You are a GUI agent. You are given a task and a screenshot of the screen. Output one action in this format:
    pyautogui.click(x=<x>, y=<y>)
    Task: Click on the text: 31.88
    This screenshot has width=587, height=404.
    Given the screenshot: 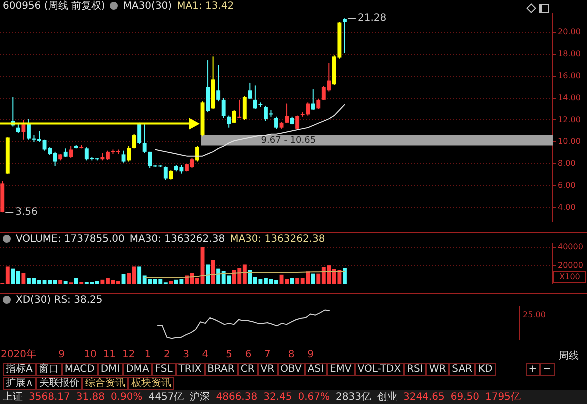 What is the action you would take?
    pyautogui.click(x=90, y=397)
    